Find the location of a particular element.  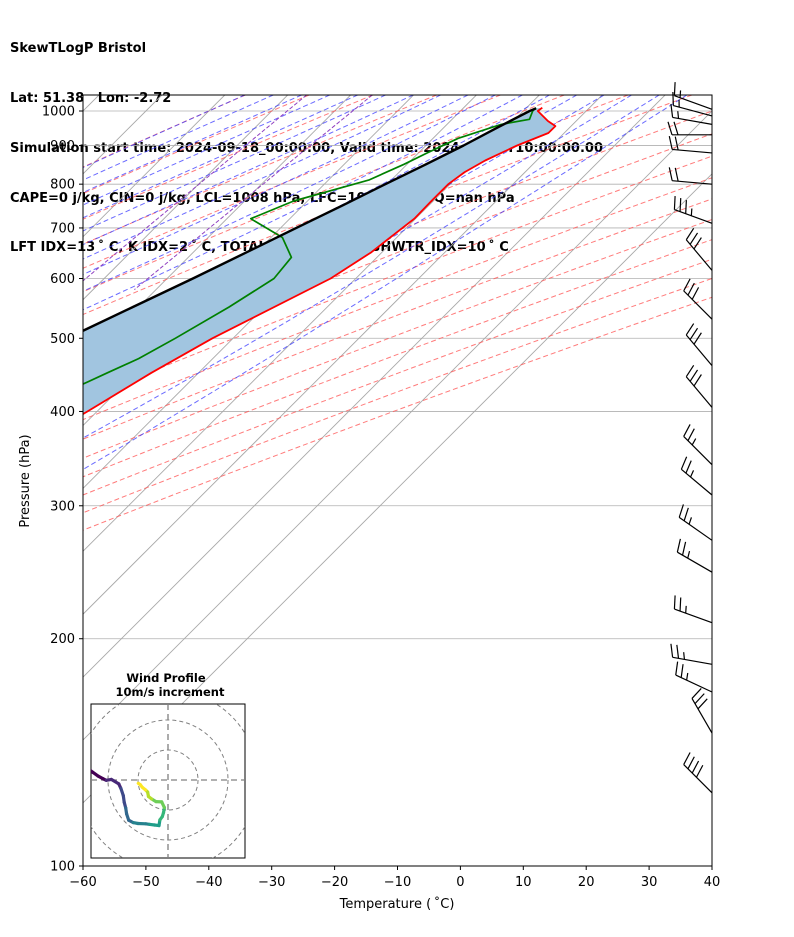

hodograph-title: Wind Profile is located at coordinates (166, 678).